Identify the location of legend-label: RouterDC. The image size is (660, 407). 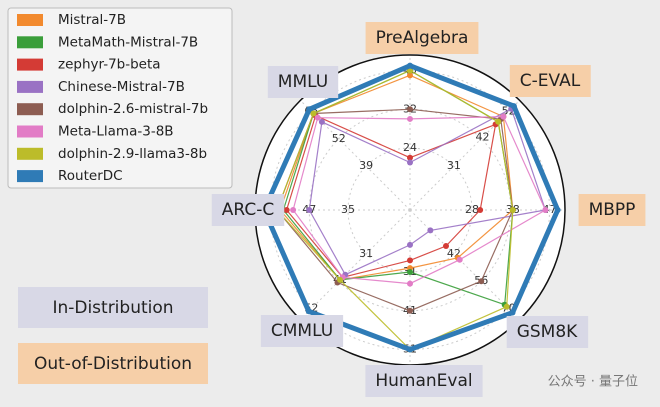
(90, 176).